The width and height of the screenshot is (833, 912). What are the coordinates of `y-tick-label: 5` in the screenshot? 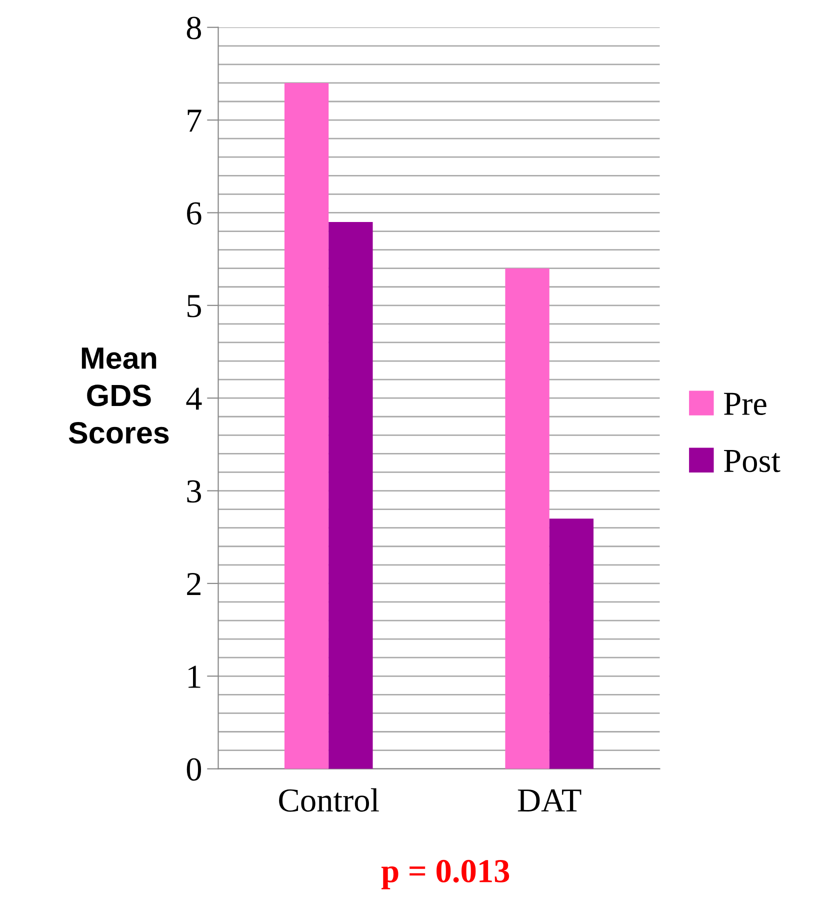 It's located at (194, 306).